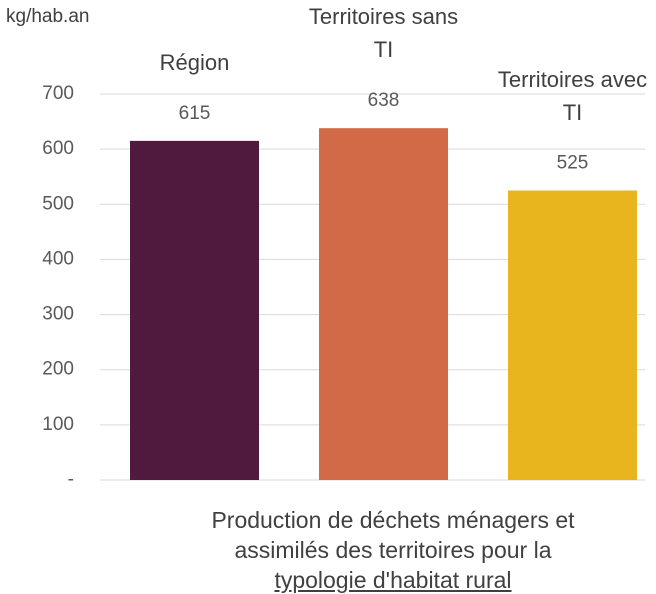  Describe the element at coordinates (58, 93) in the screenshot. I see `y-tick-label: 700` at that location.